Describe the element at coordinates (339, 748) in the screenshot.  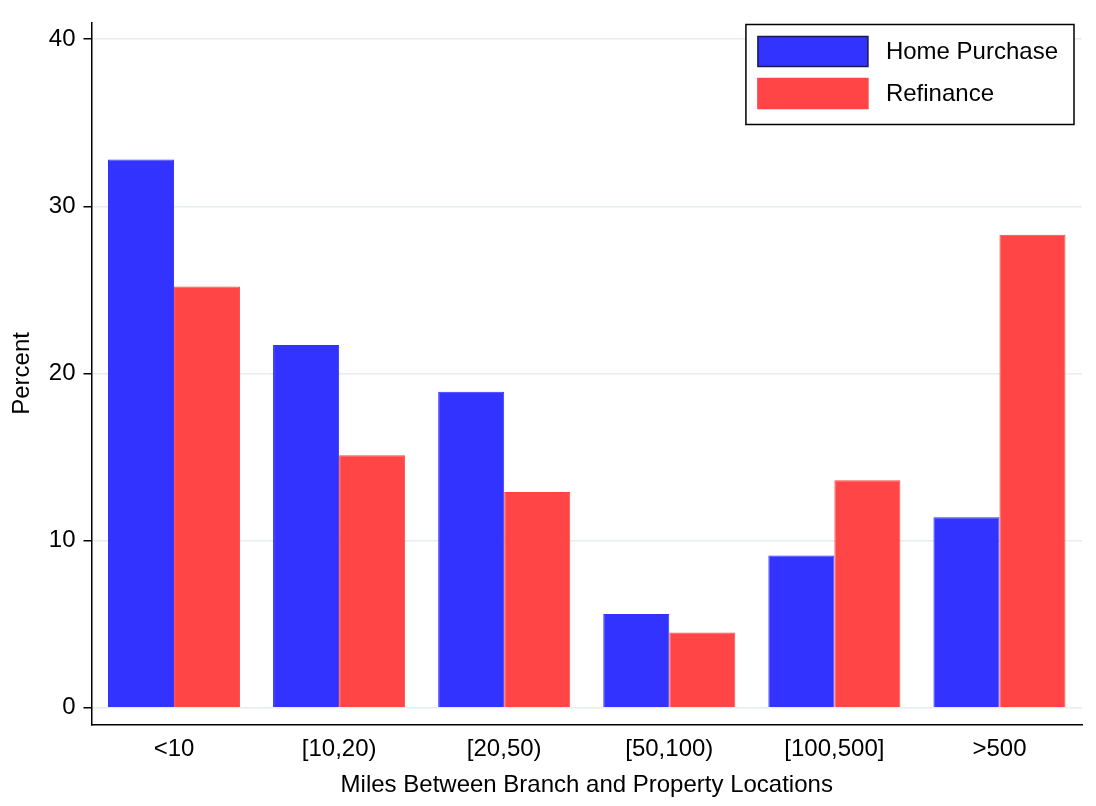
I see `x-tick-label: [10,20)` at that location.